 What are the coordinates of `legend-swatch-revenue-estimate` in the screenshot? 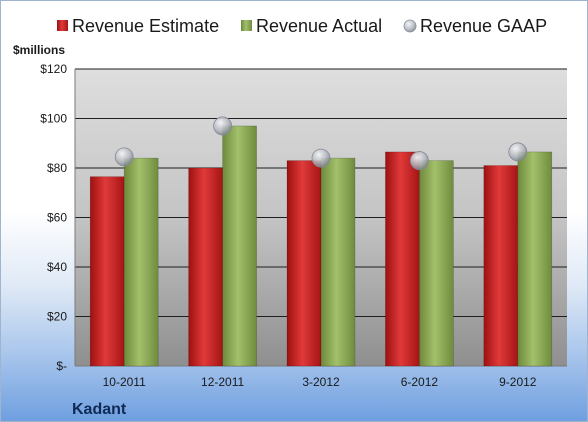 It's located at (62, 25).